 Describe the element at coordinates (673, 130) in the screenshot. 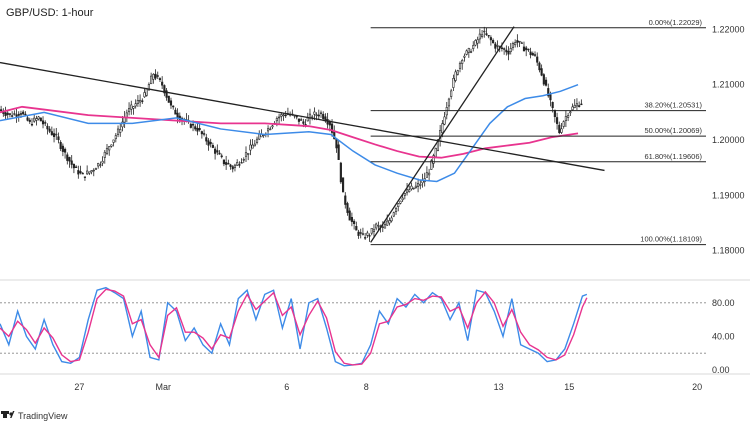

I see `fib-level-label: 50.00%(1.20069)` at that location.